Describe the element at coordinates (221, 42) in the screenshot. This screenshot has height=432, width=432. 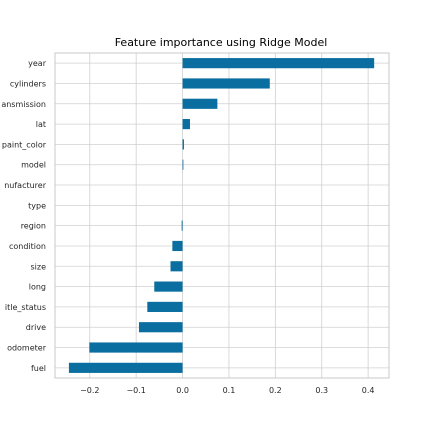
I see `chart-title: Feature importance using Ridge Model` at that location.